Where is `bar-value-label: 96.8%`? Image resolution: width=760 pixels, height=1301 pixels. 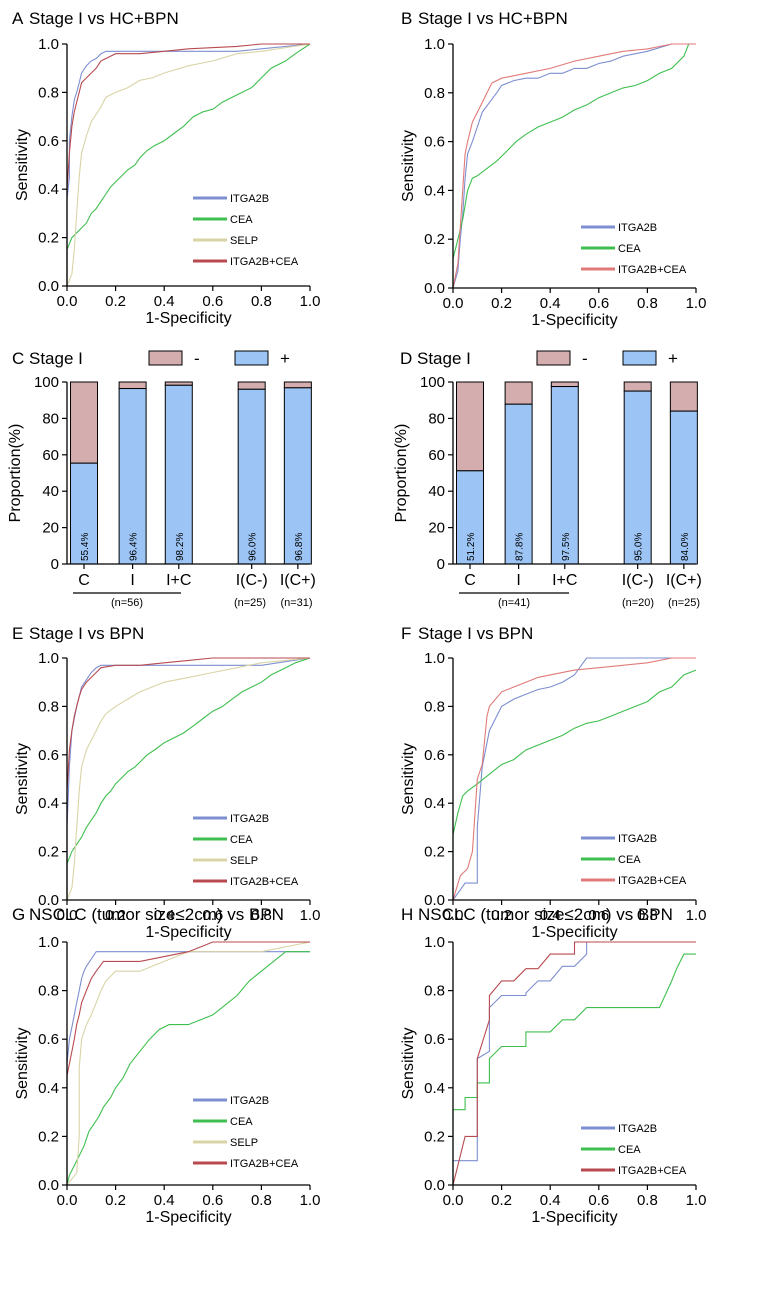
bar-value-label: 96.8% is located at coordinates (299, 547).